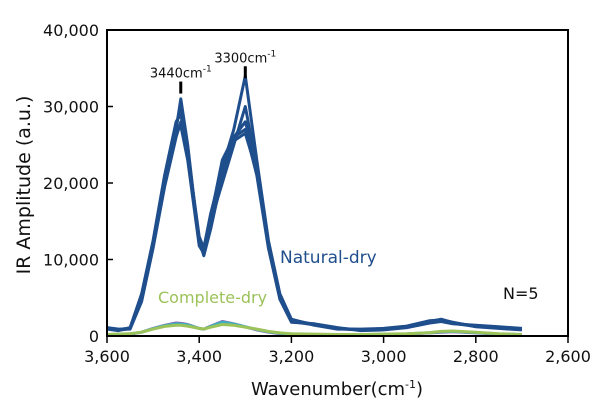  I want to click on y-axis-label: IR Amplitude (a.u.), so click(24, 185).